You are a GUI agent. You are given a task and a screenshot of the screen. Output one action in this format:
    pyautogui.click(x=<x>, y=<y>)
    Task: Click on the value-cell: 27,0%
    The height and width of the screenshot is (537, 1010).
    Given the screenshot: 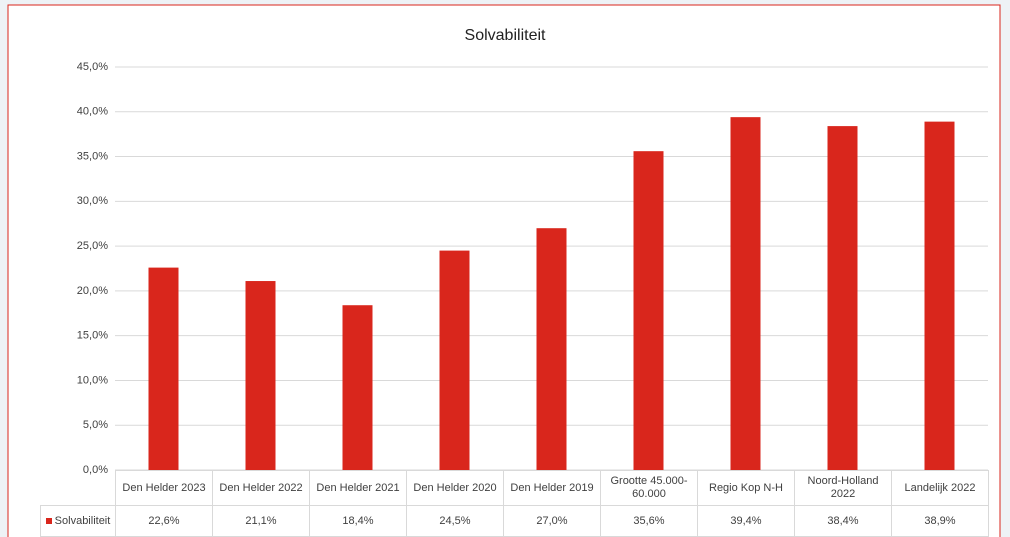 What is the action you would take?
    pyautogui.click(x=552, y=521)
    